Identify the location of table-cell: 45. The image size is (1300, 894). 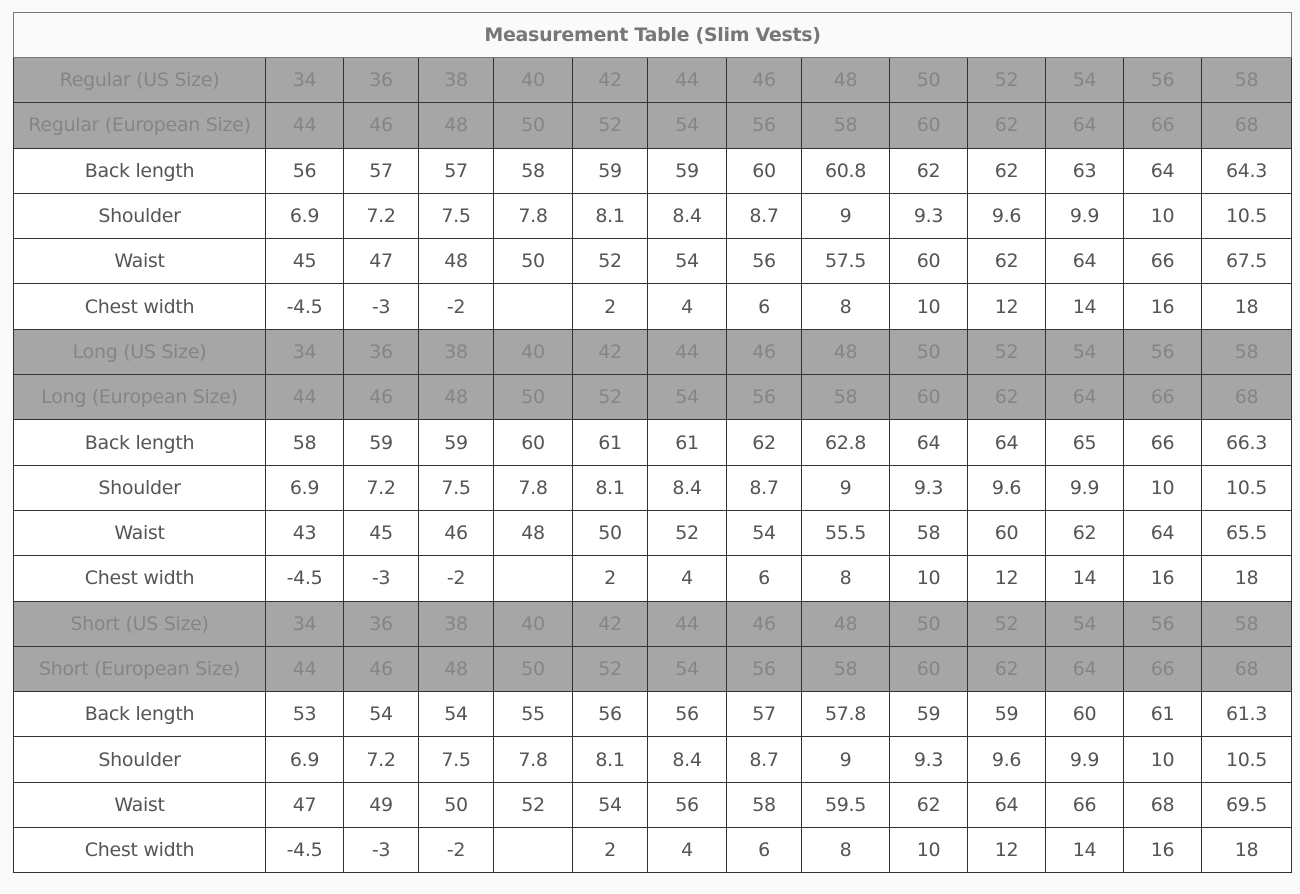
(304, 261).